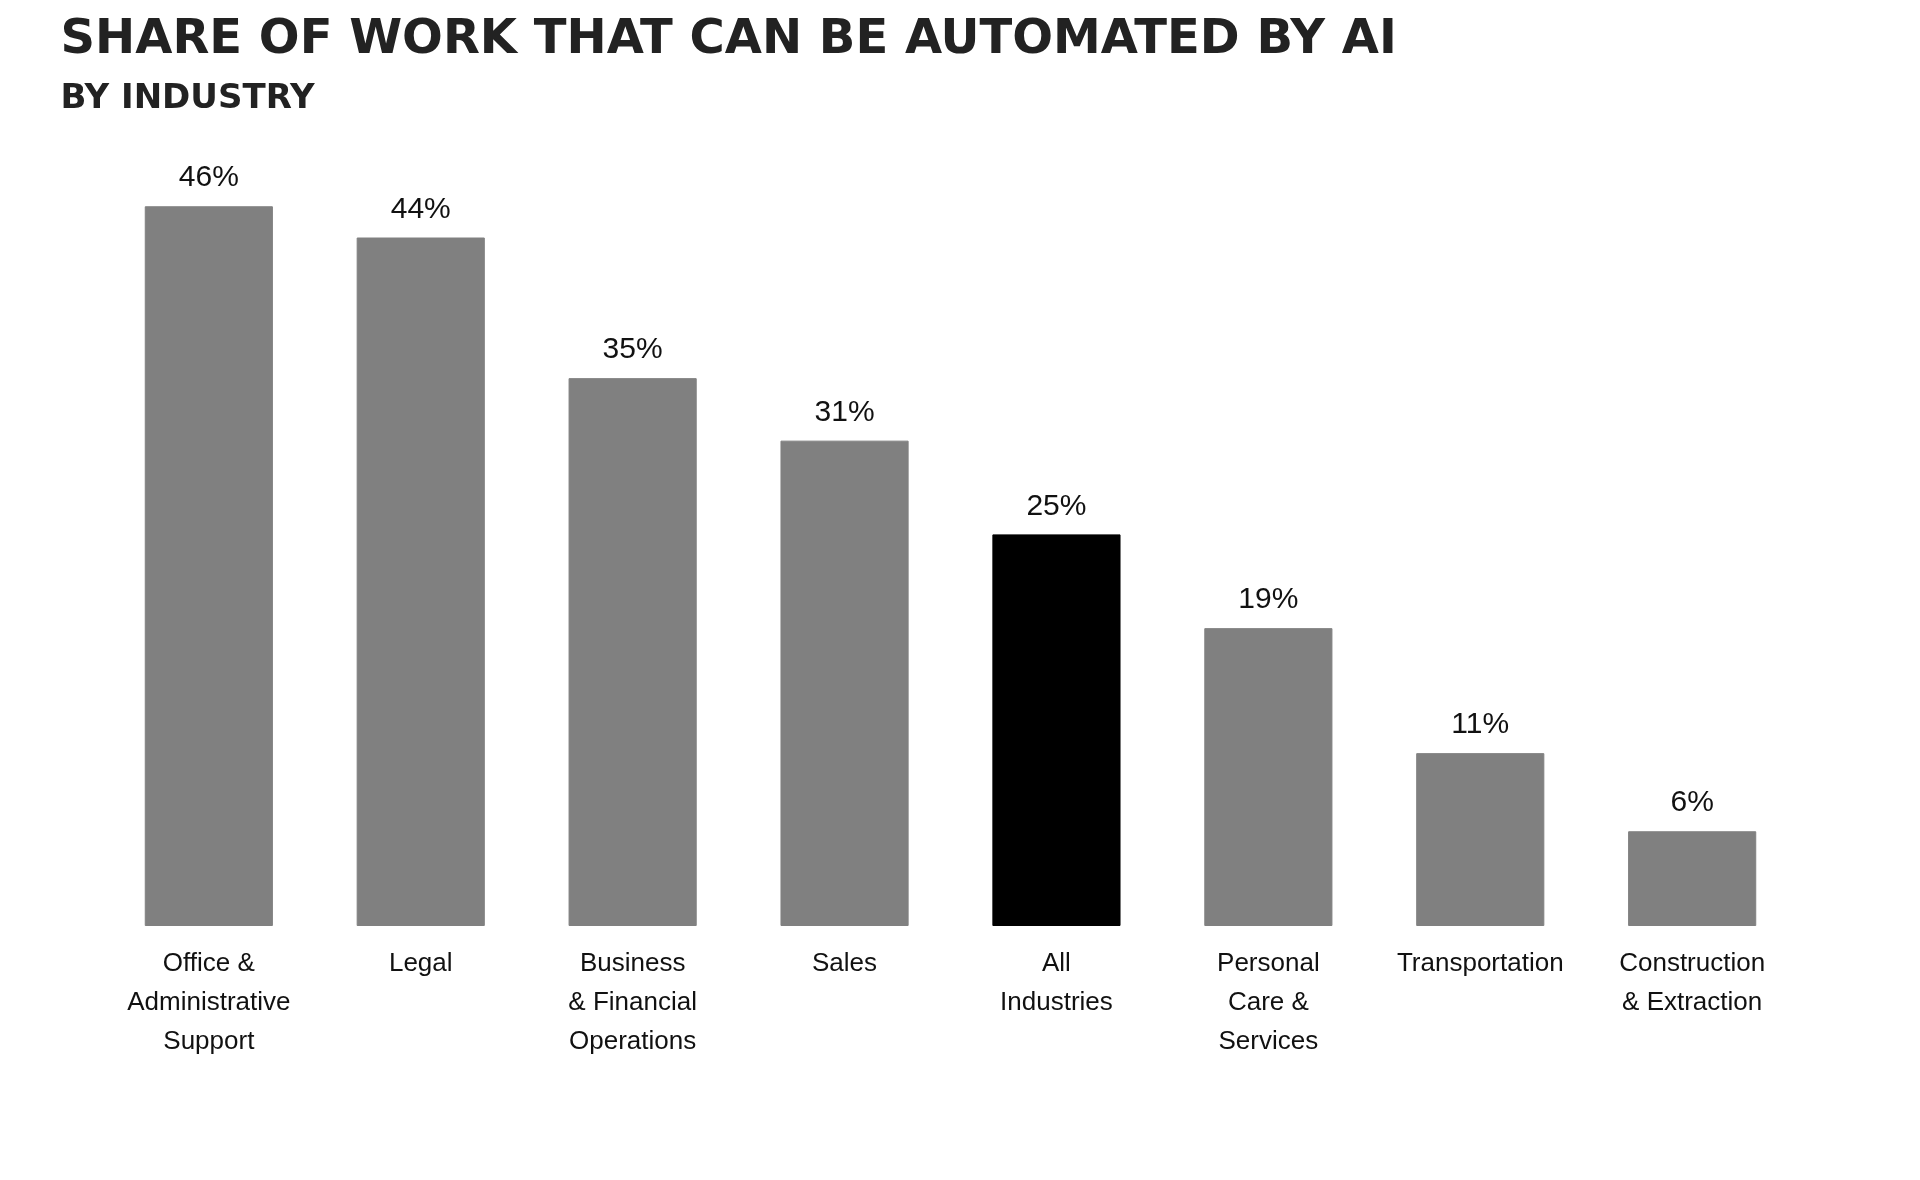  I want to click on chart-title: SHARE OF WORK THAT CAN BE AUTOMATED BY AI, so click(728, 35).